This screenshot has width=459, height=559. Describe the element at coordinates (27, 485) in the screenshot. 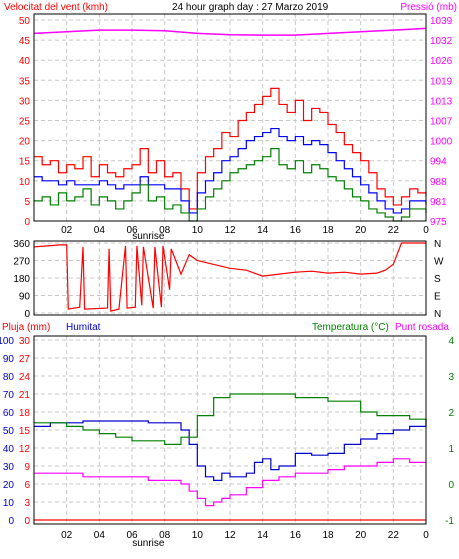

I see `rain-tick: 6` at that location.